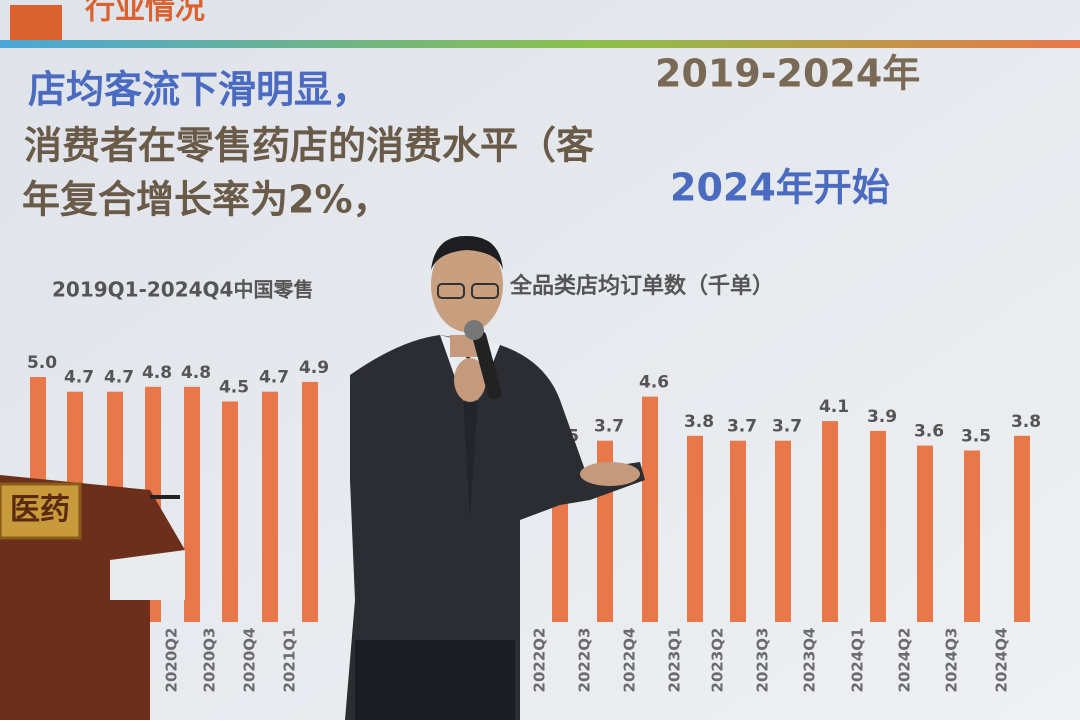 This screenshot has width=1080, height=724. What do you see at coordinates (540, 44) in the screenshot?
I see `header-rule` at bounding box center [540, 44].